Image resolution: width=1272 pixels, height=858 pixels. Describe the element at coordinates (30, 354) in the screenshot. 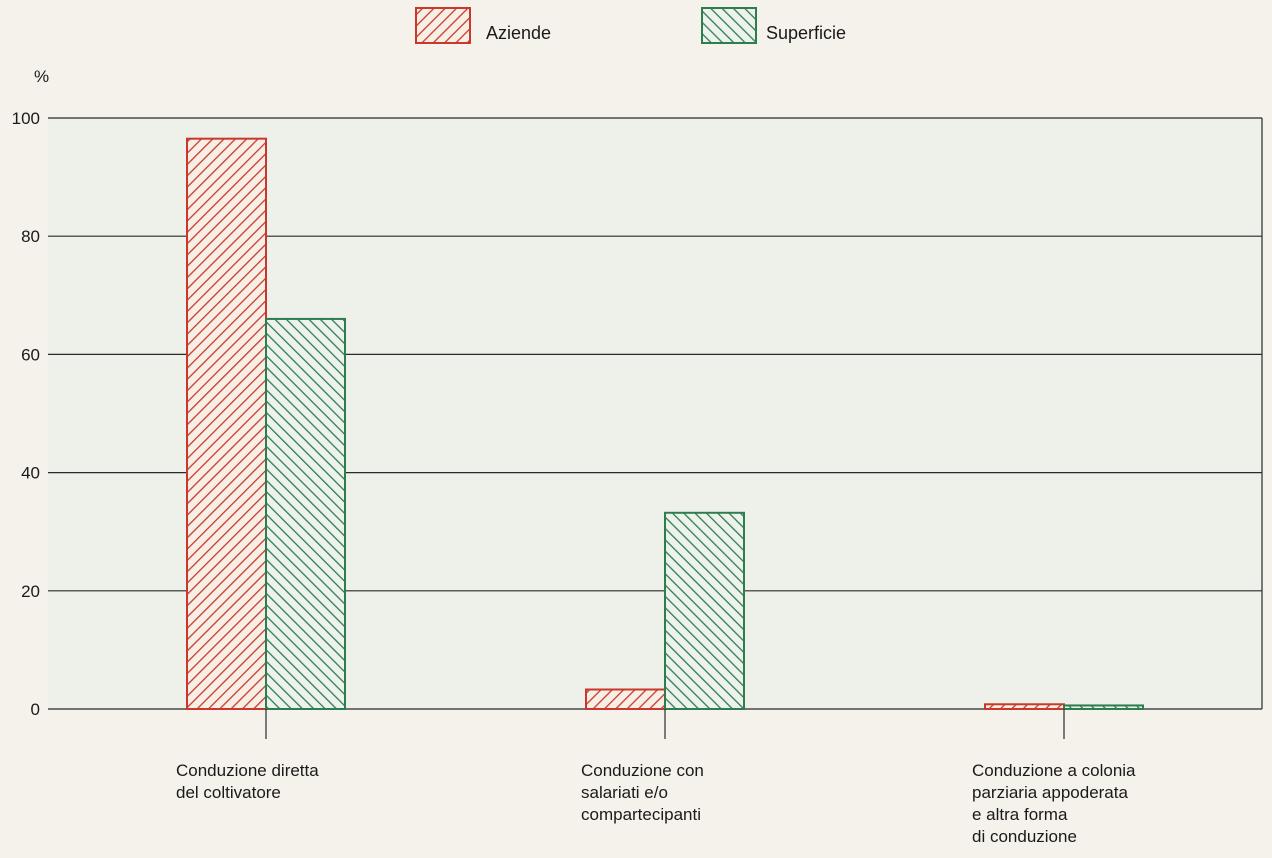

I see `y-tick-label-60: 60` at that location.